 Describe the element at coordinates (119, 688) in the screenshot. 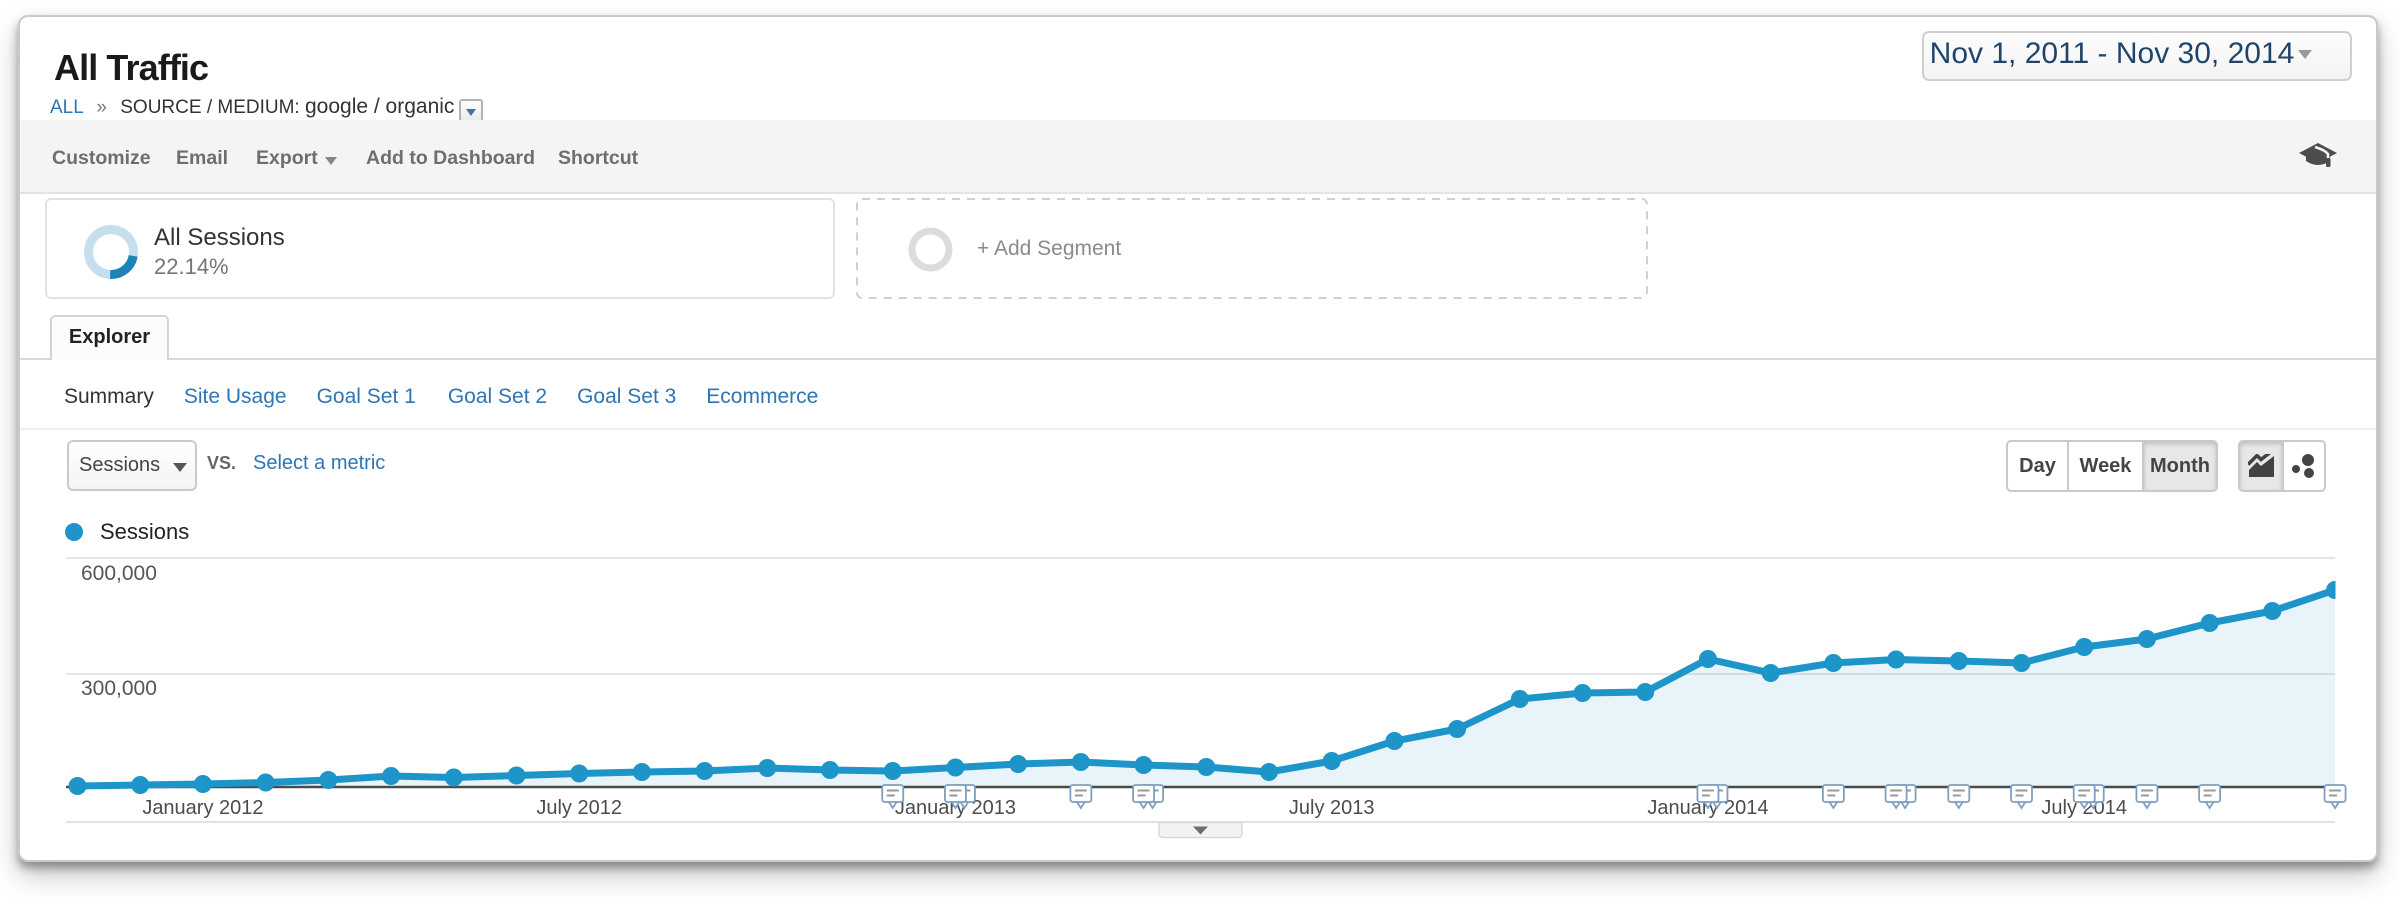

I see `svg-text: 300,000` at that location.